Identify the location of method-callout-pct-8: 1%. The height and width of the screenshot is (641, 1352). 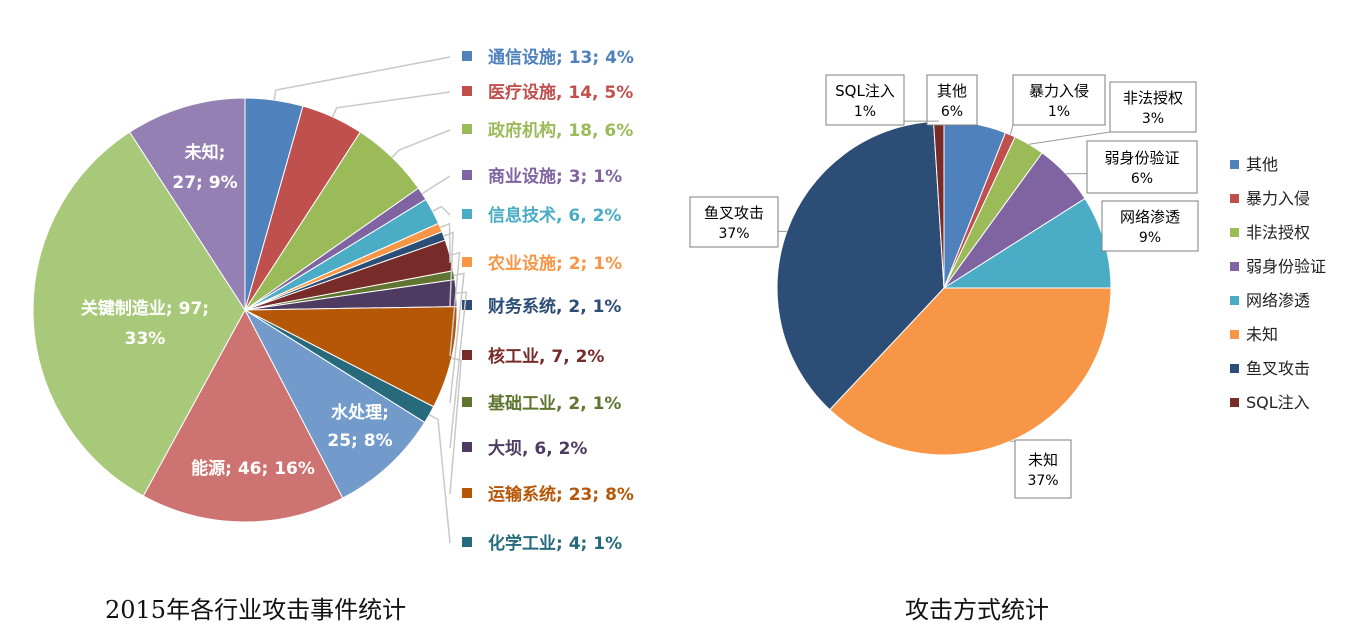
(865, 112).